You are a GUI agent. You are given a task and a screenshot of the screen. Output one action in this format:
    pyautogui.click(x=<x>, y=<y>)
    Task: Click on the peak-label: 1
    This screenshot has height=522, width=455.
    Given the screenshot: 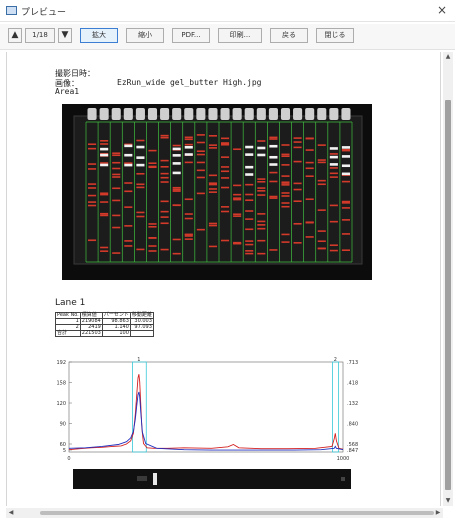 What is the action you would take?
    pyautogui.click(x=138, y=360)
    